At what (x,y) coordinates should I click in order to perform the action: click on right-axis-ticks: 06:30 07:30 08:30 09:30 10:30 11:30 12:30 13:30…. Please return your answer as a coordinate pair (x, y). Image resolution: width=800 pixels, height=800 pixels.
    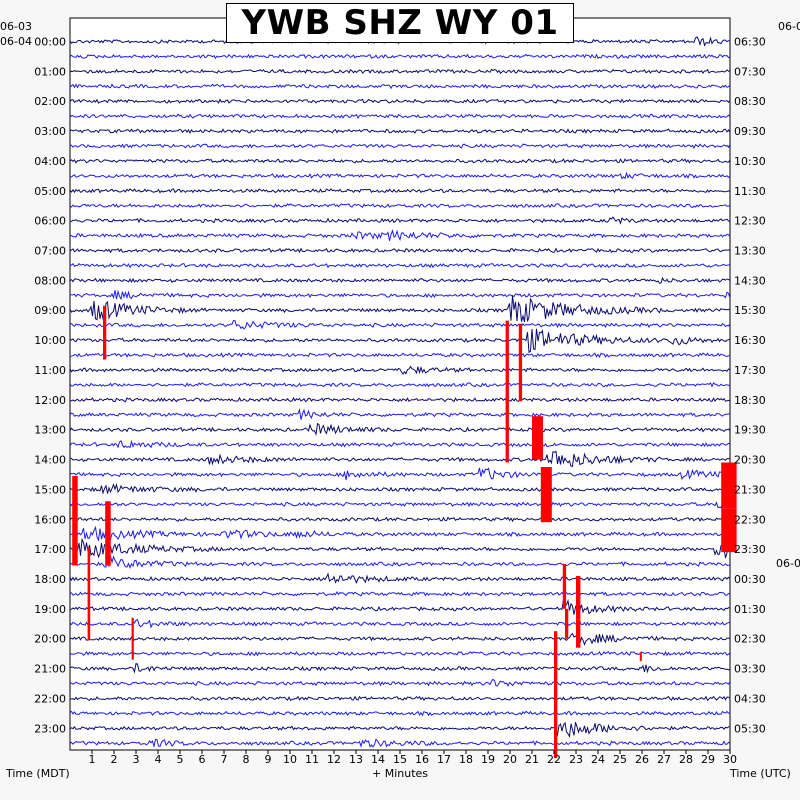
    Looking at the image, I should click on (750, 386).